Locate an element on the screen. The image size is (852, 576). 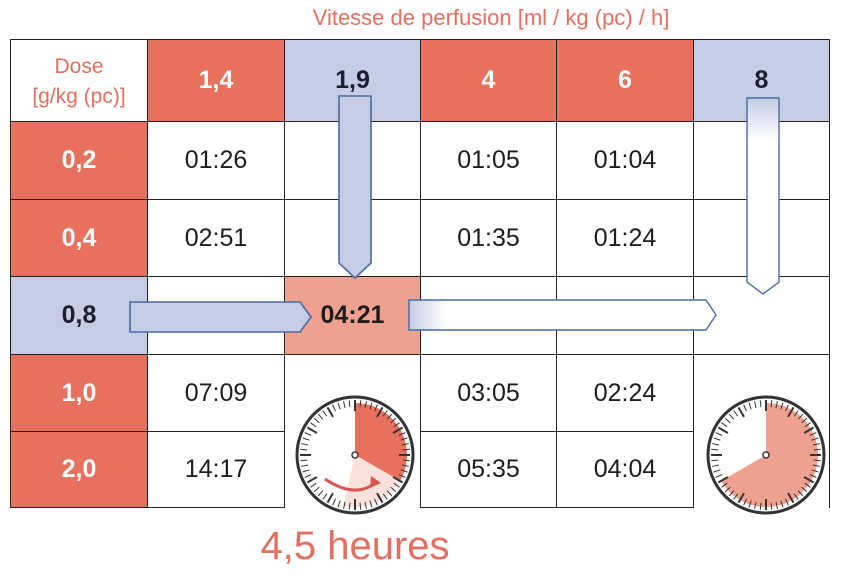
table-cell: 02:24 is located at coordinates (625, 393).